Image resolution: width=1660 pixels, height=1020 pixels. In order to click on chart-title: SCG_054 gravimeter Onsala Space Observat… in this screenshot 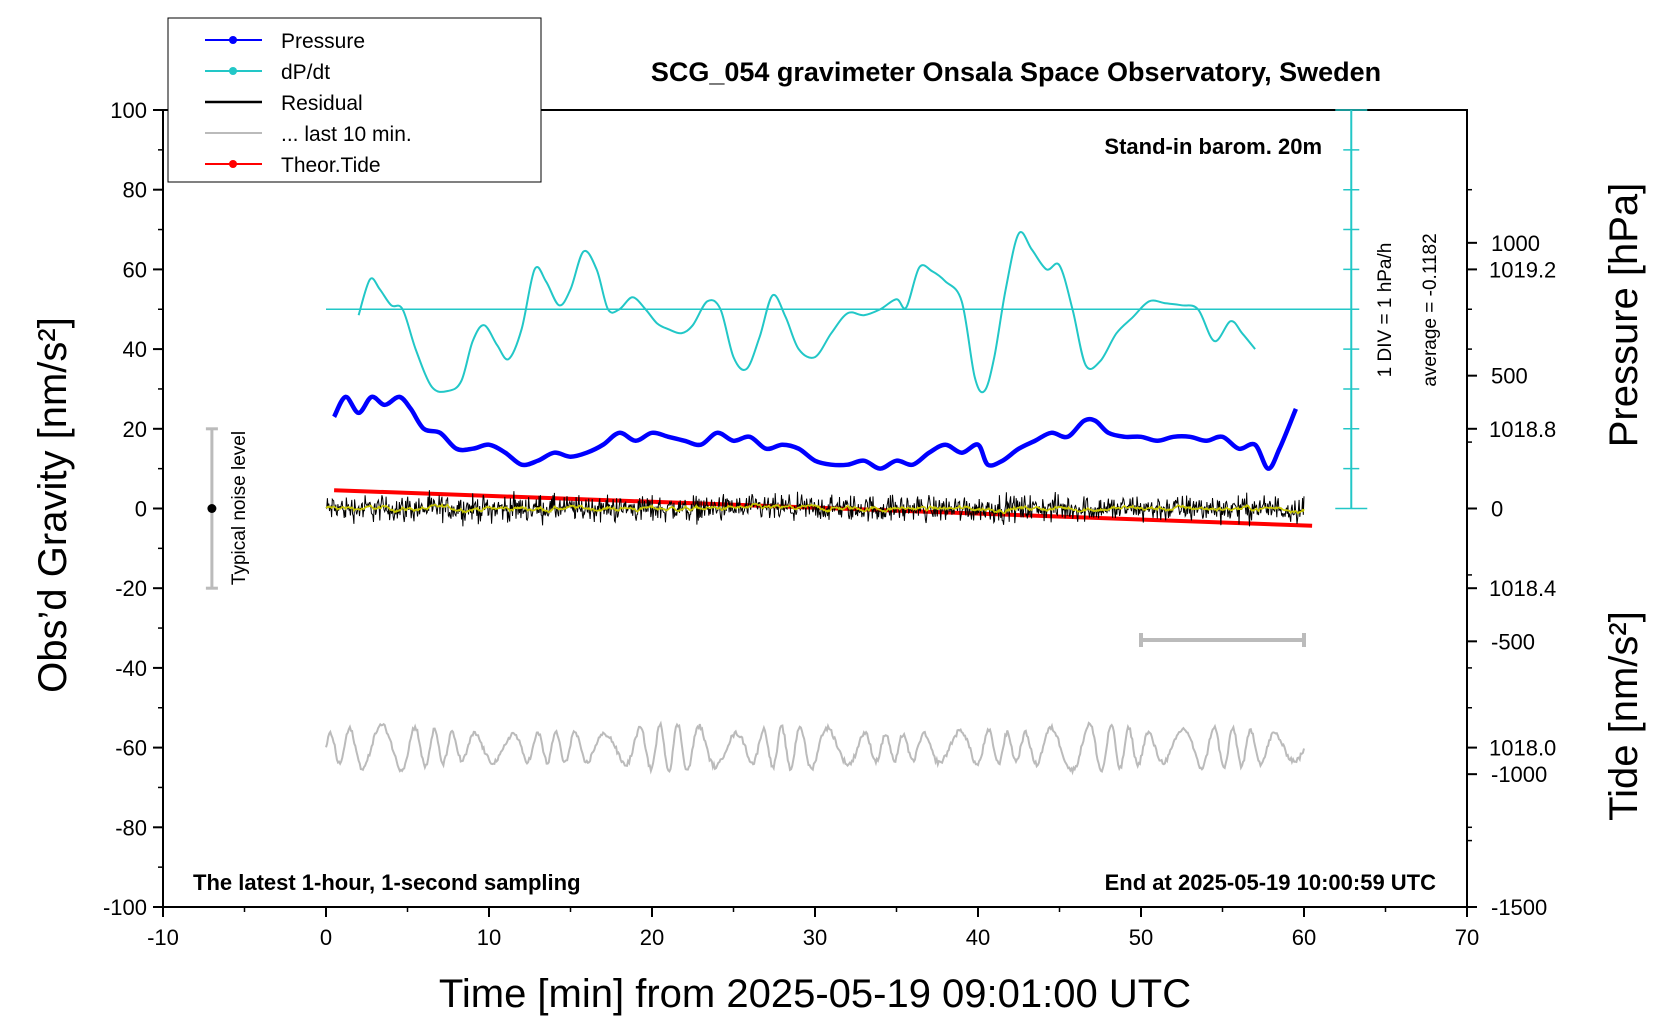, I will do `click(1016, 72)`.